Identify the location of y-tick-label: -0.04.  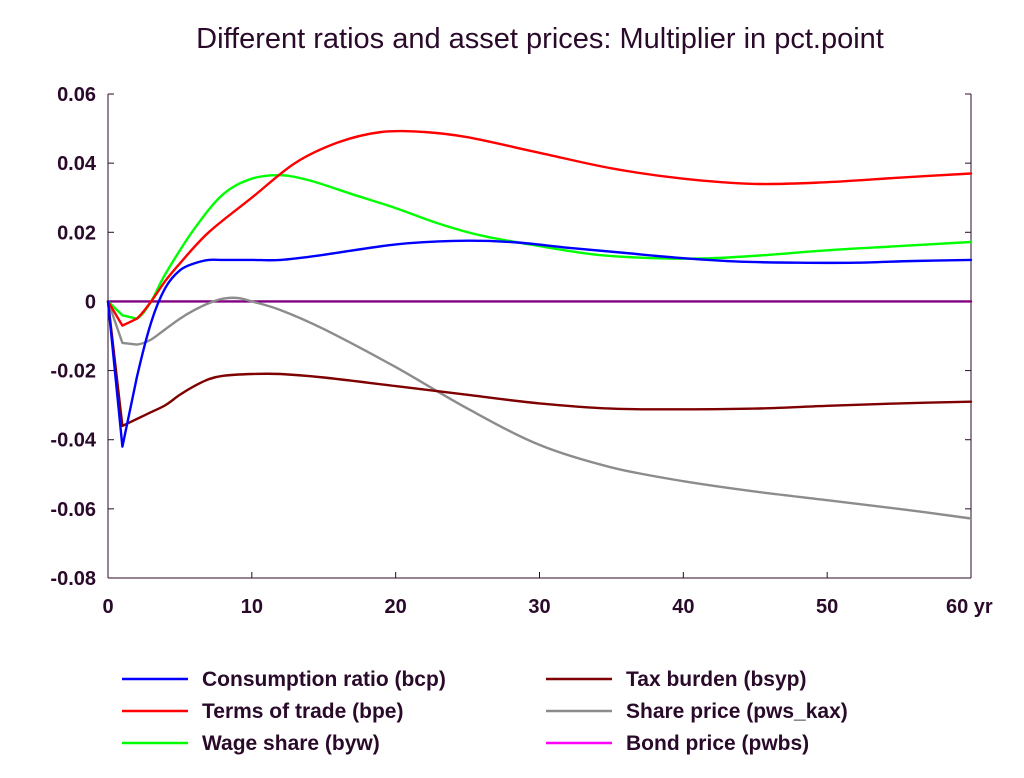
(73, 441).